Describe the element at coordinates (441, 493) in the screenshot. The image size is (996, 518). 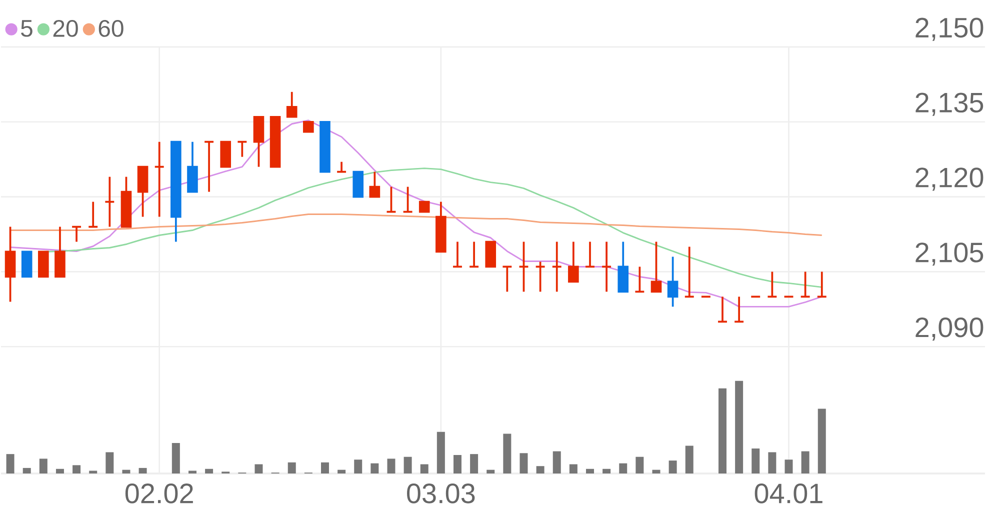
I see `x-tick-label: 03.03` at that location.